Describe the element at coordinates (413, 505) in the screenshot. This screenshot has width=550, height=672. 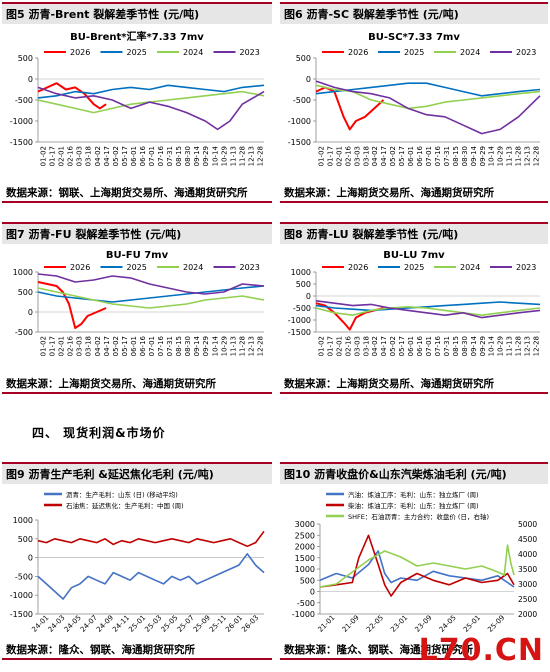
I see `legend-label: 柴油：炼油工序：毛利：山东：独立炼厂 (周)` at that location.